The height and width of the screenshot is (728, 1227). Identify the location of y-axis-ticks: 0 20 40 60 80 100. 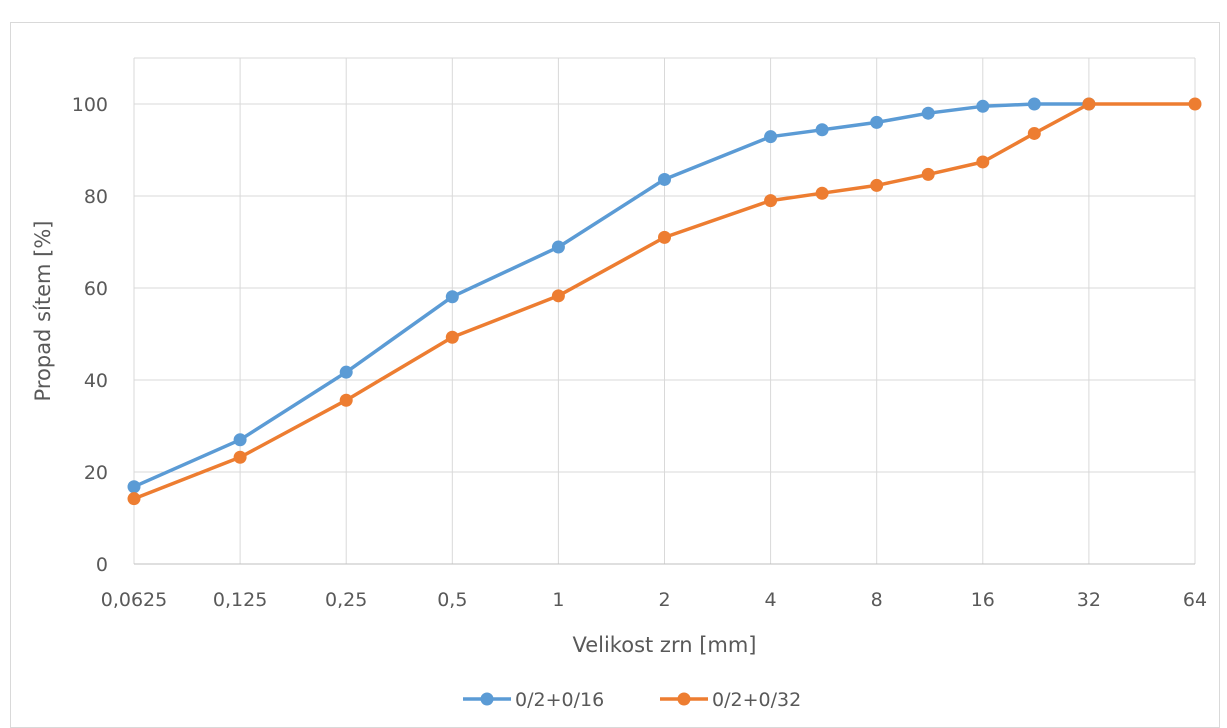
(90, 335).